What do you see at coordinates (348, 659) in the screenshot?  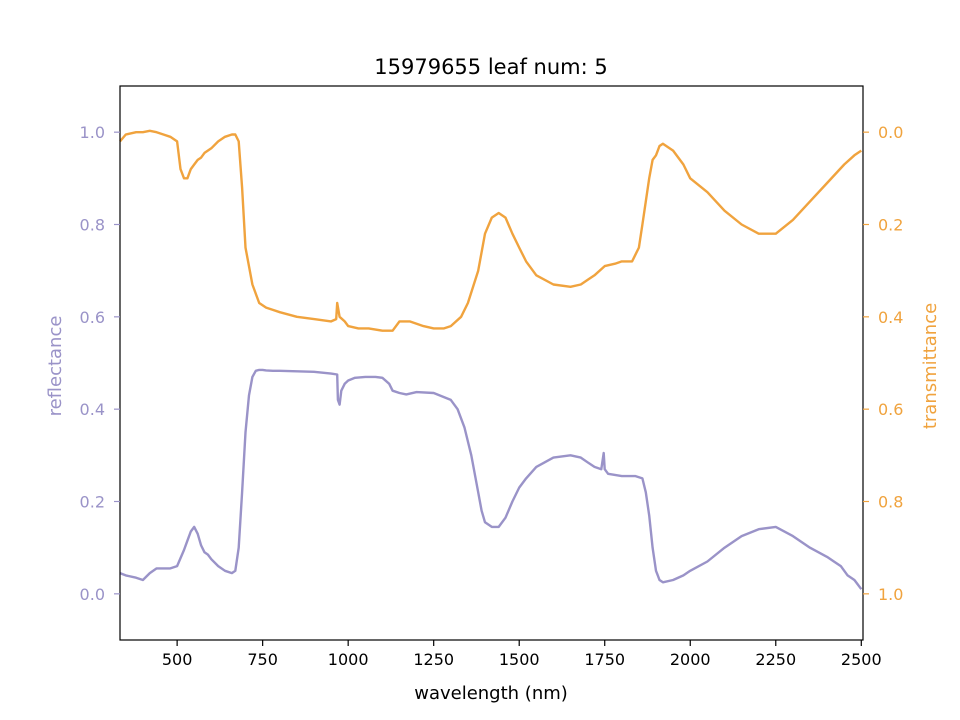 I see `x-tick-label: 1000` at bounding box center [348, 659].